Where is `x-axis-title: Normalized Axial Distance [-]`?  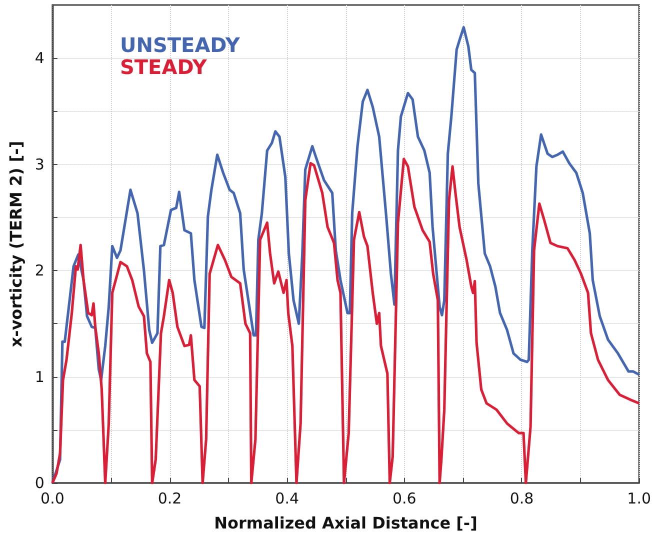 x-axis-title: Normalized Axial Distance [-] is located at coordinates (346, 523).